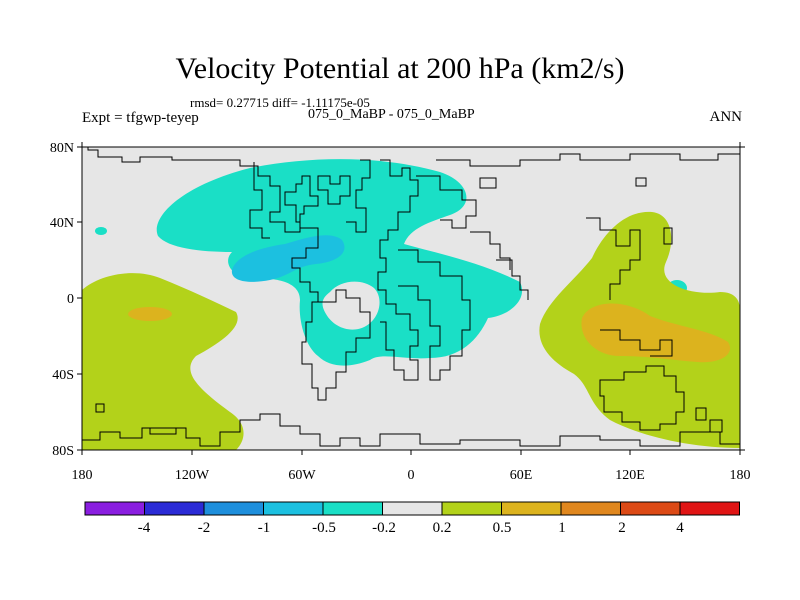 The height and width of the screenshot is (600, 800). What do you see at coordinates (150, 314) in the screenshot?
I see `positive-core-west` at bounding box center [150, 314].